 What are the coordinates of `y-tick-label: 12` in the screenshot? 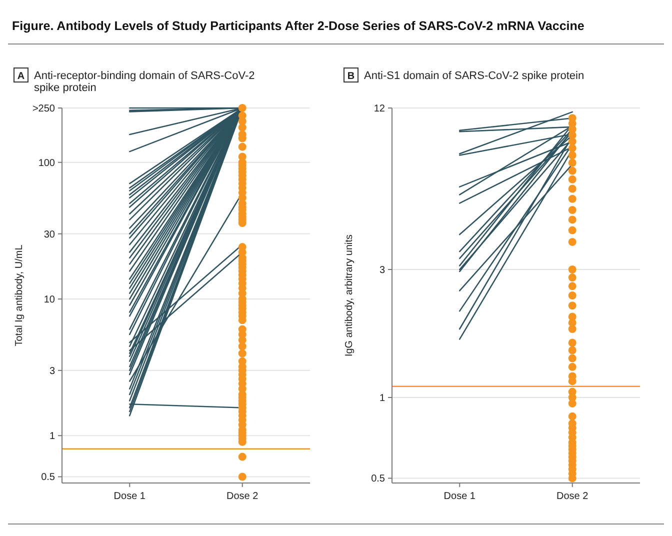 It's located at (380, 109).